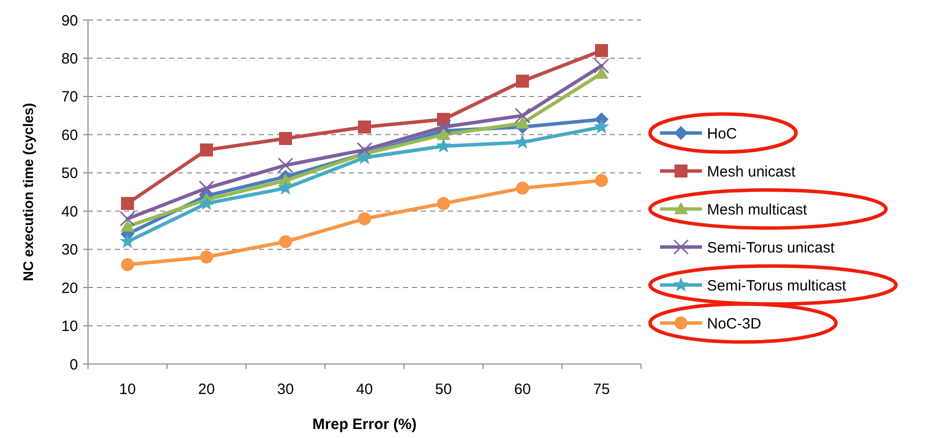  Describe the element at coordinates (601, 389) in the screenshot. I see `x-tick-label: 75` at that location.